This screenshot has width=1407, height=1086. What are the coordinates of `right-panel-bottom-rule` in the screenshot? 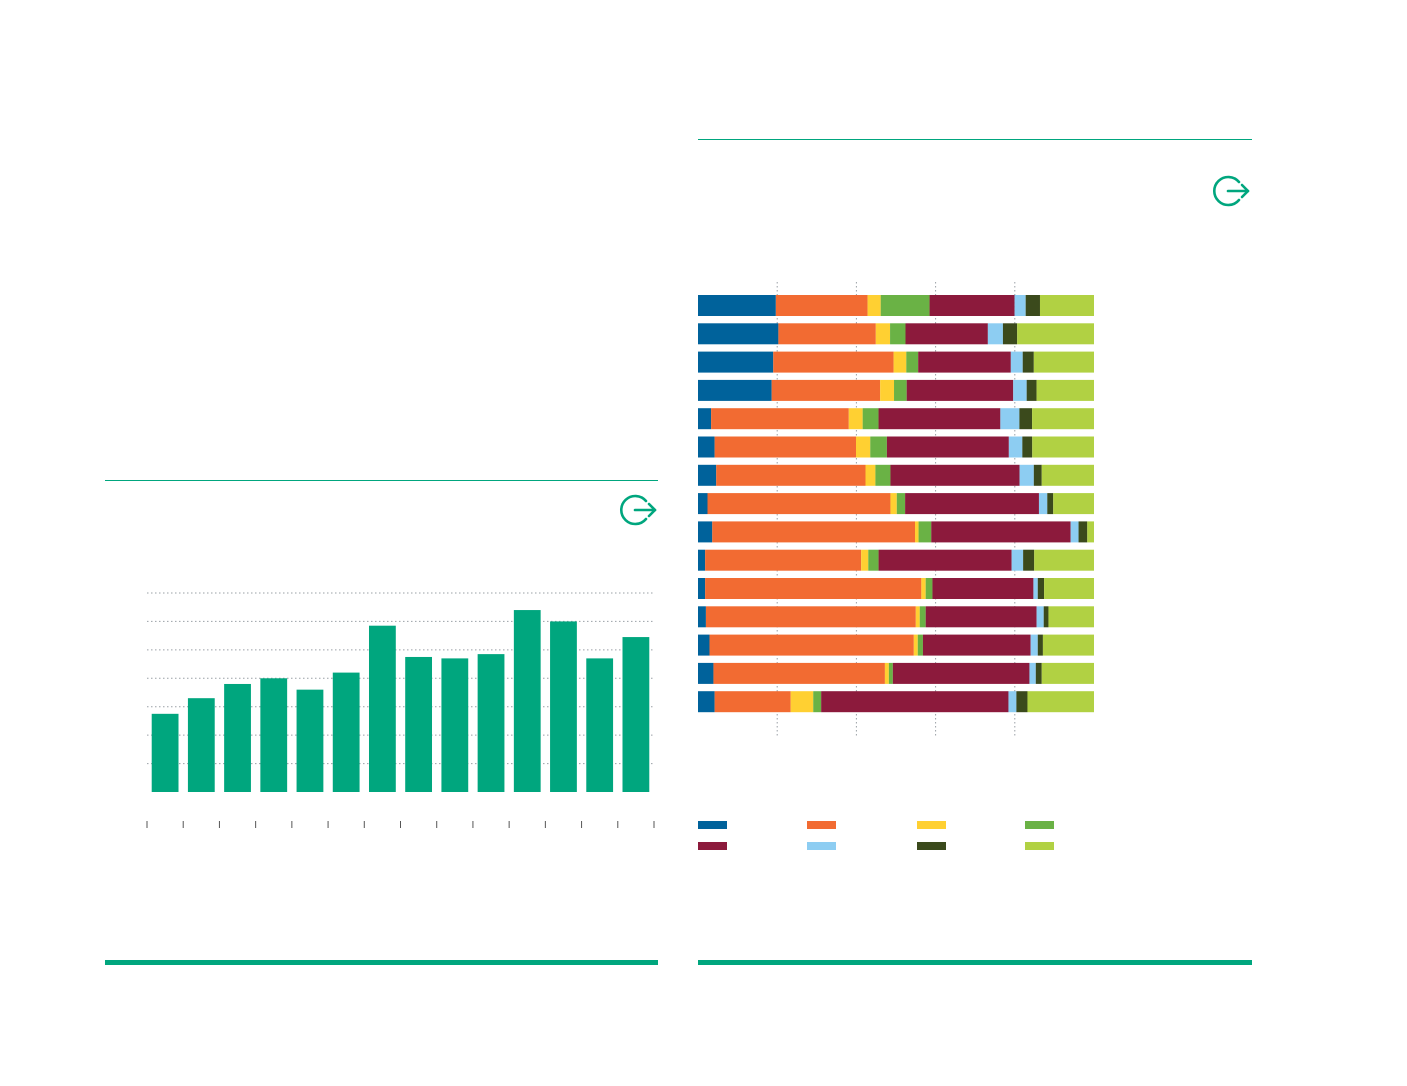 It's located at (975, 962).